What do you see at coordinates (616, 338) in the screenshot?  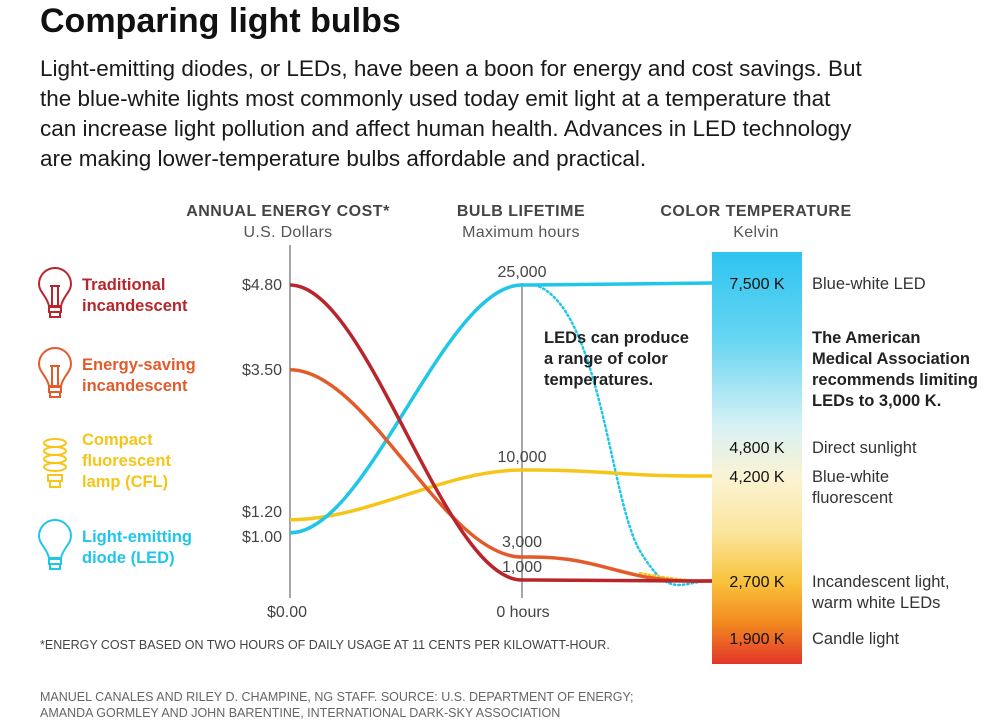 I see `annotation-line: LEDs can produce` at bounding box center [616, 338].